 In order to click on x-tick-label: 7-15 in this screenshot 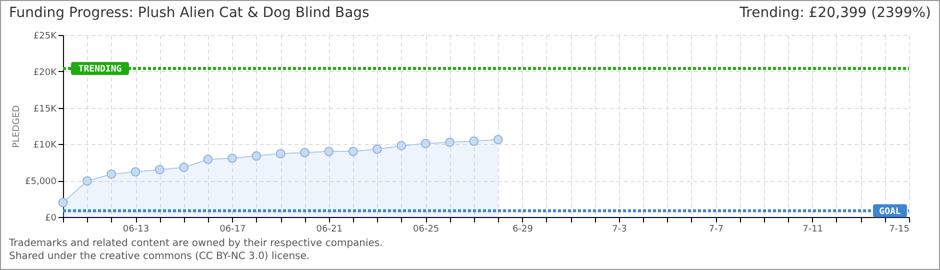, I will do `click(899, 229)`.